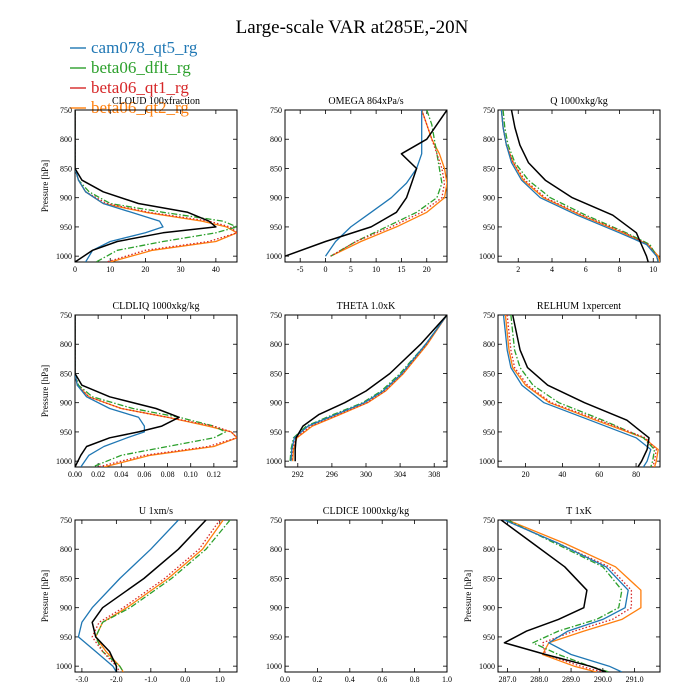 This screenshot has width=700, height=700. Describe the element at coordinates (352, 27) in the screenshot. I see `figure-title: Large-scale VAR at285E,-20N` at that location.